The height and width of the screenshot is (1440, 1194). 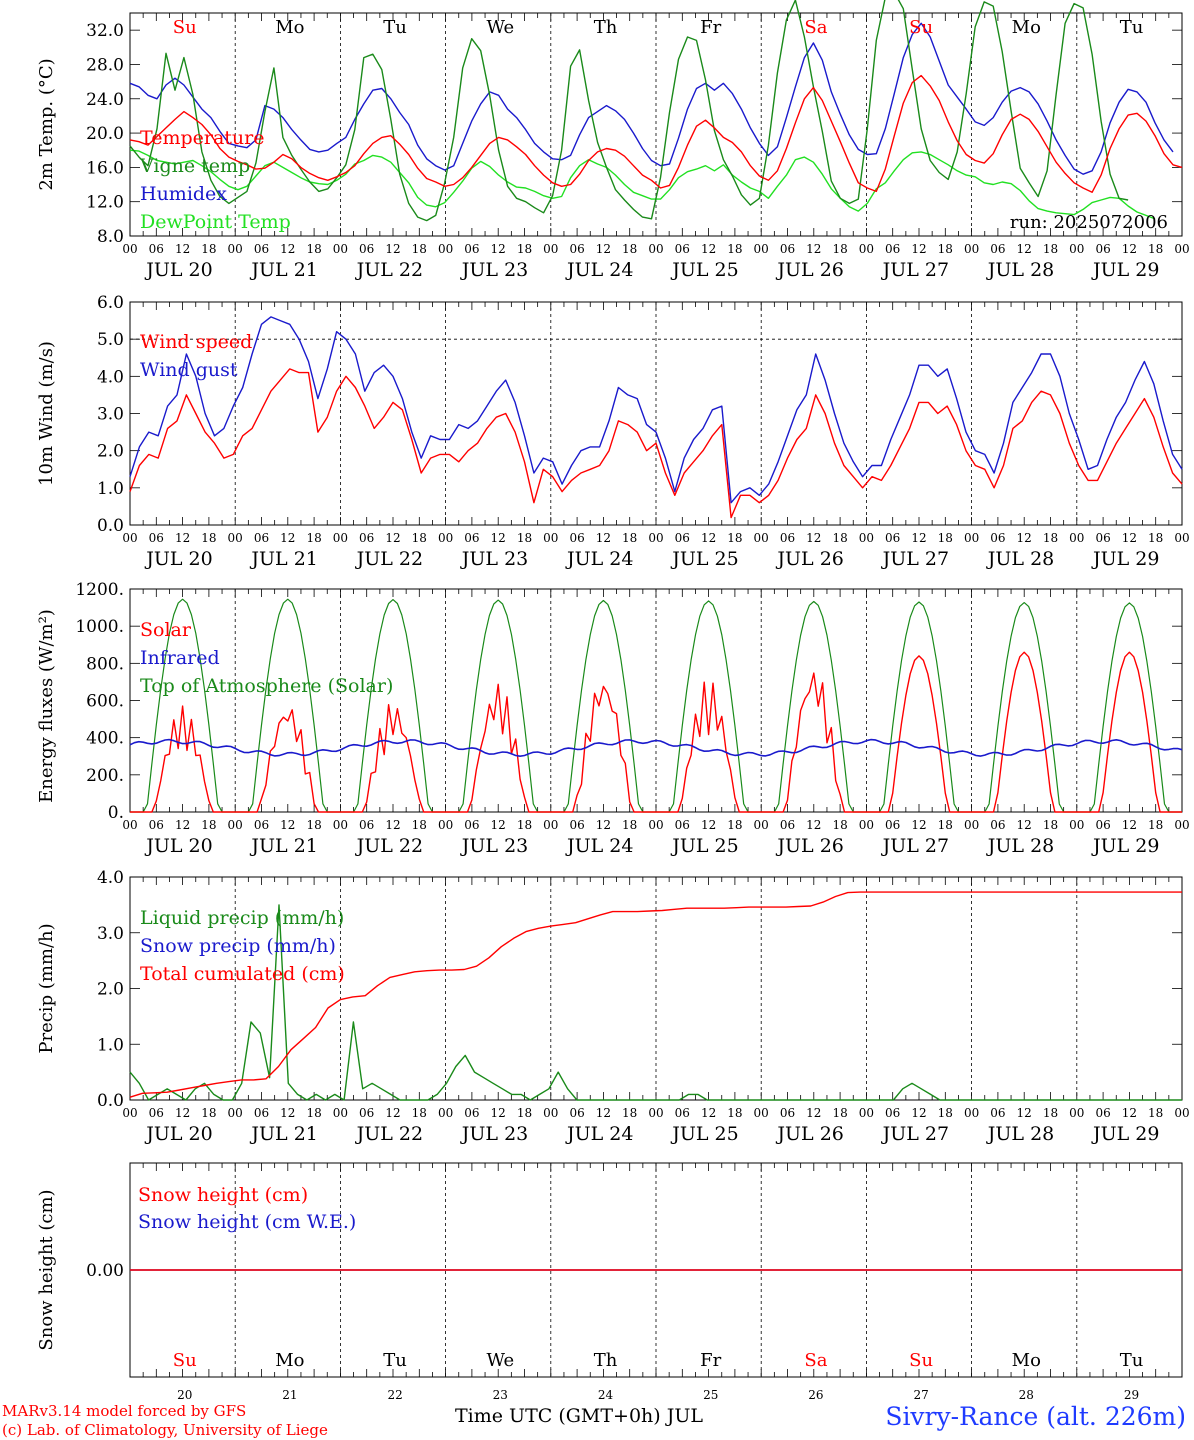 What do you see at coordinates (500, 1395) in the screenshot?
I see `day-number: 23` at bounding box center [500, 1395].